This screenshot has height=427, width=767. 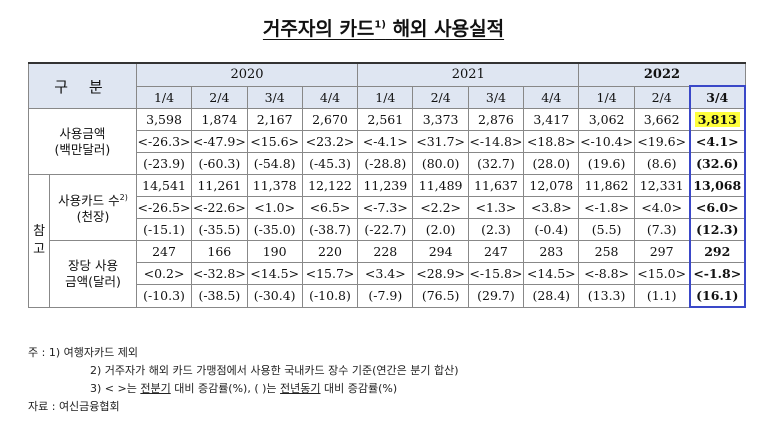 I want to click on table-cell: 3,598, so click(x=164, y=119).